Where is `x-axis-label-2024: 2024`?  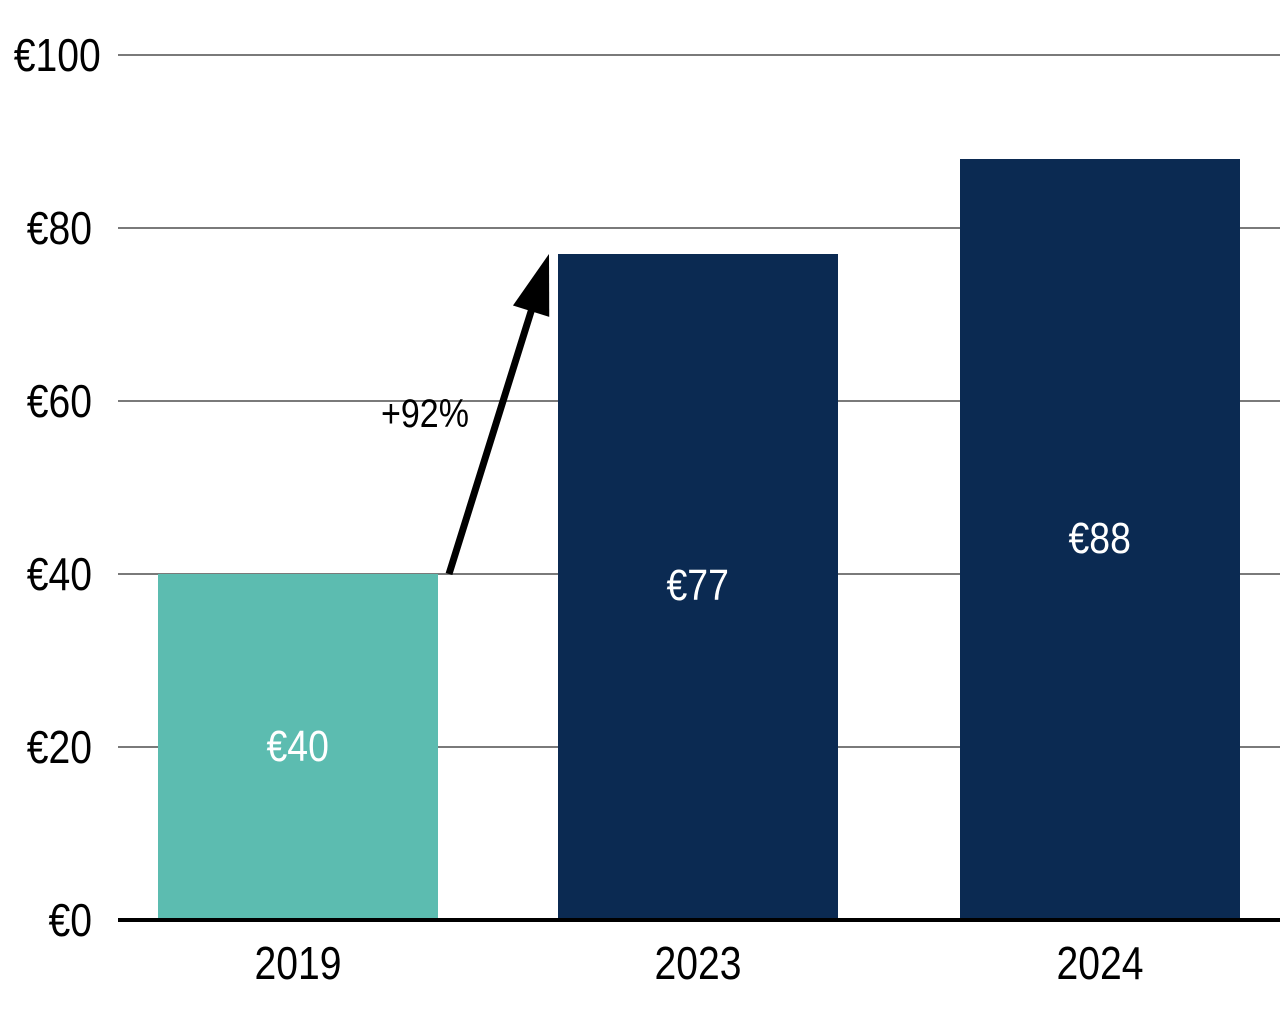 x-axis-label-2024: 2024 is located at coordinates (1100, 963).